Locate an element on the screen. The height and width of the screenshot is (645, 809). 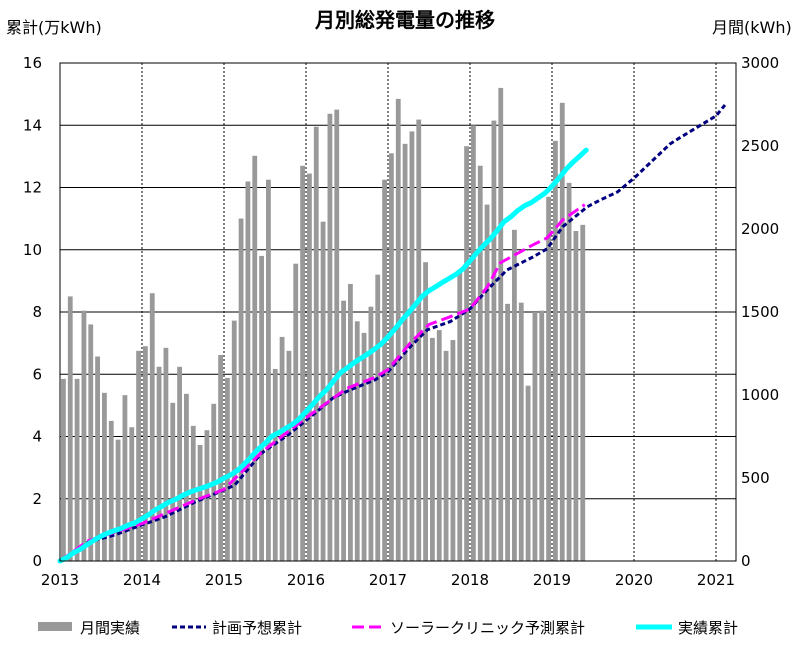
y-tick-left-label: 0 is located at coordinates (37, 561).